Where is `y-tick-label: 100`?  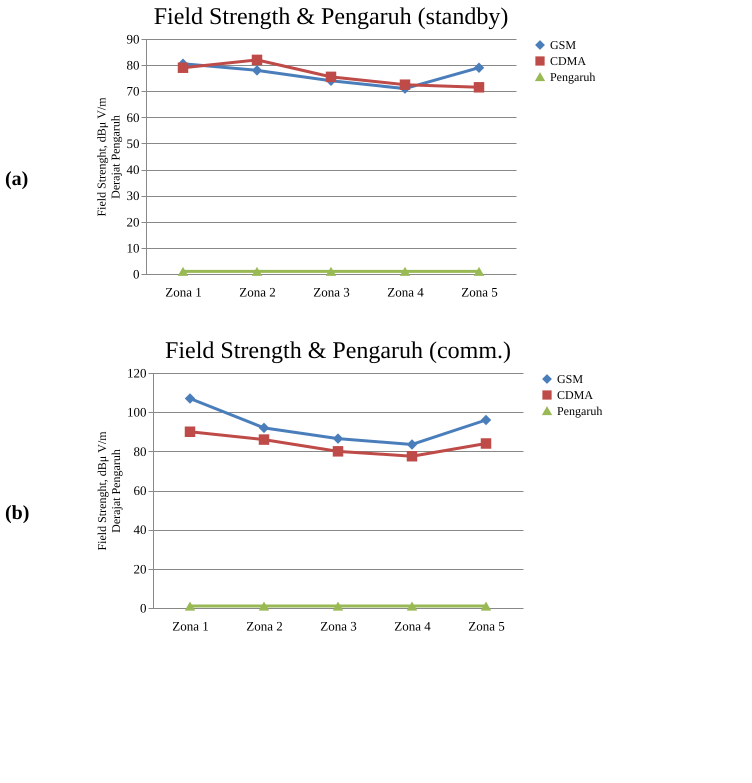 y-tick-label: 100 is located at coordinates (136, 412).